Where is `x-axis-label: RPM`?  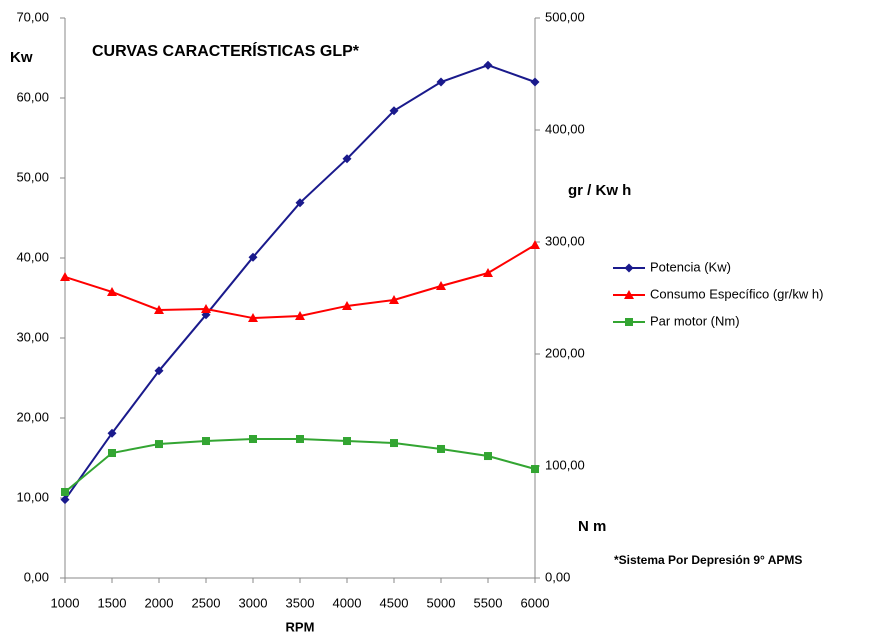
x-axis-label: RPM is located at coordinates (300, 626).